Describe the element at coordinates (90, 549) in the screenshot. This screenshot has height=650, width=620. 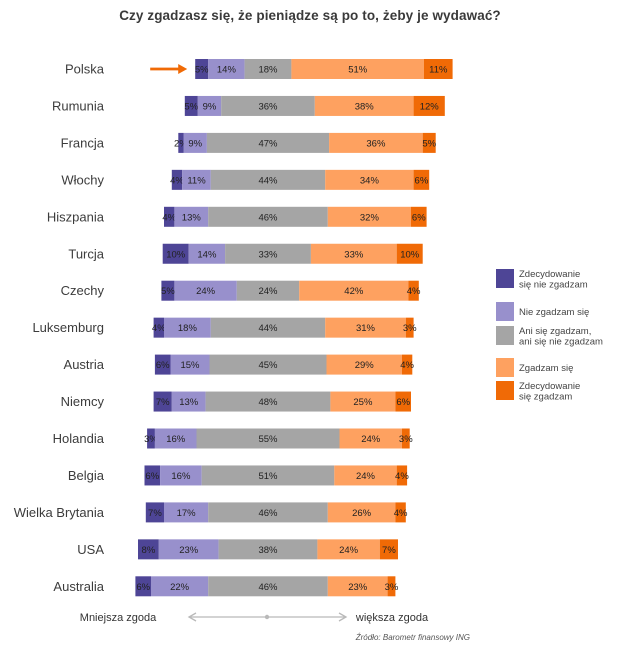
I see `country-label: USA` at that location.